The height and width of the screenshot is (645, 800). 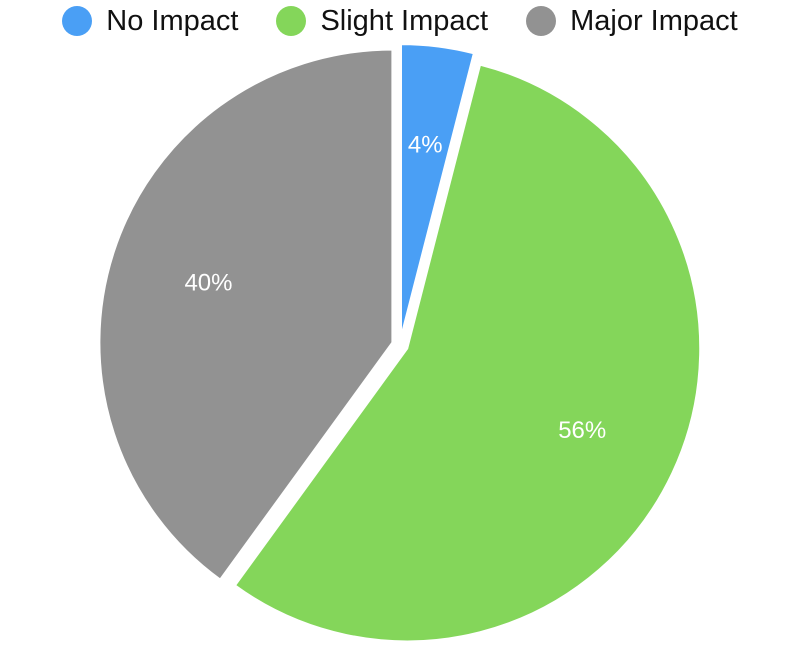 I want to click on legend-label-major-impact: Major Impact, so click(x=654, y=20).